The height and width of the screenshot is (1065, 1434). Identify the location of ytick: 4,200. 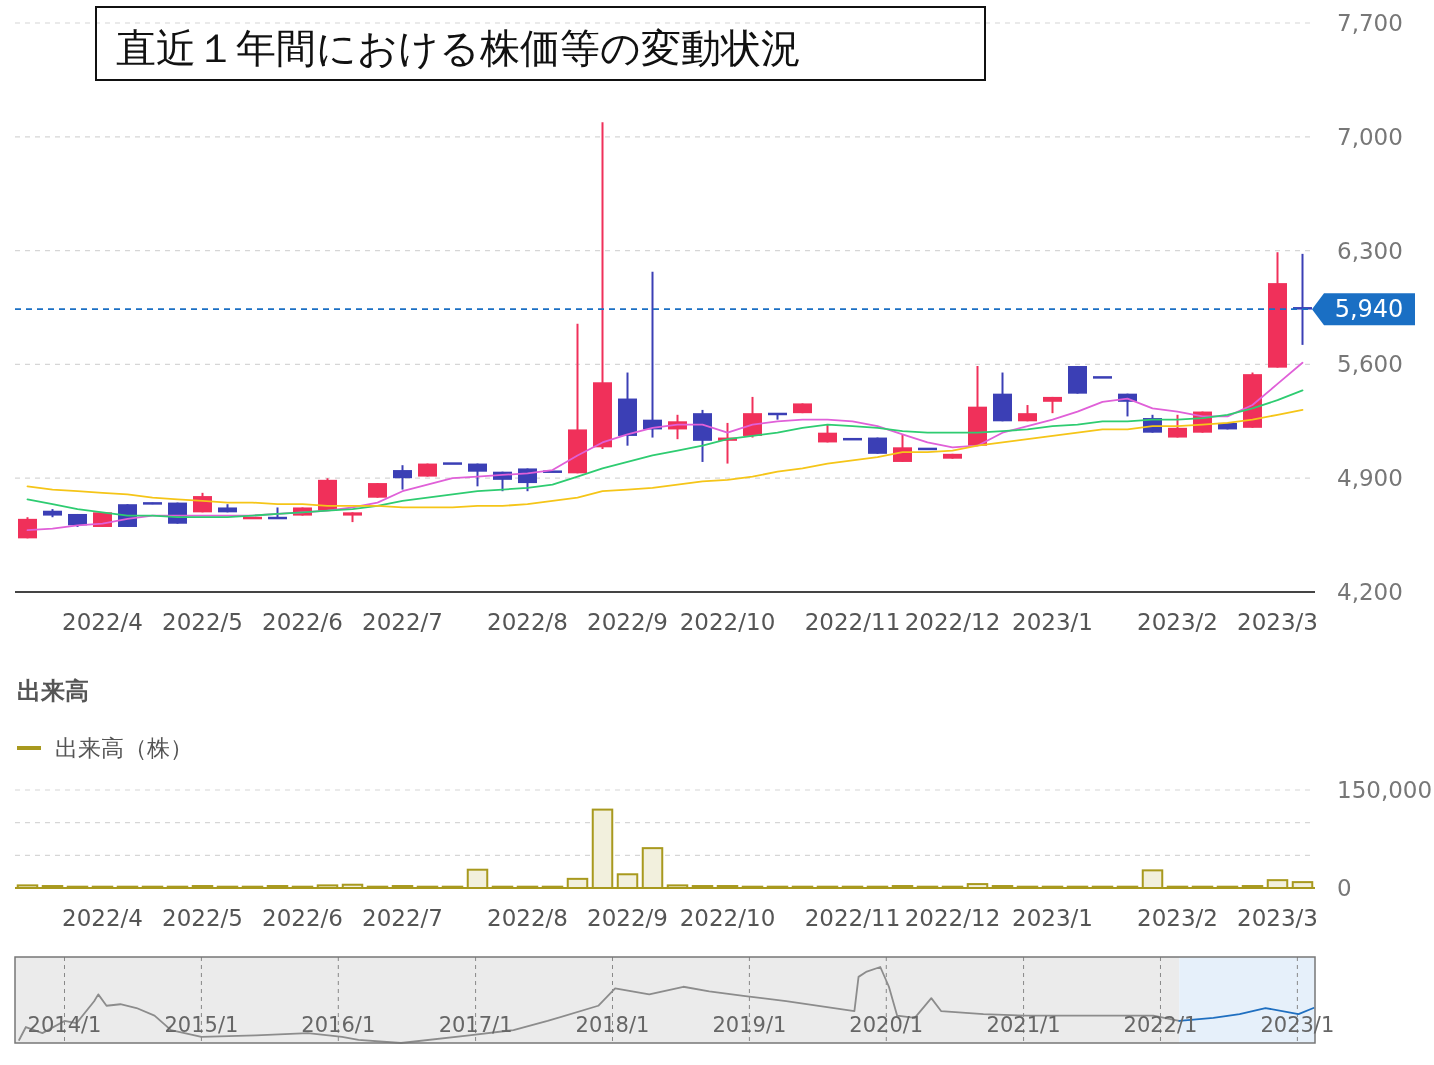
(1370, 592).